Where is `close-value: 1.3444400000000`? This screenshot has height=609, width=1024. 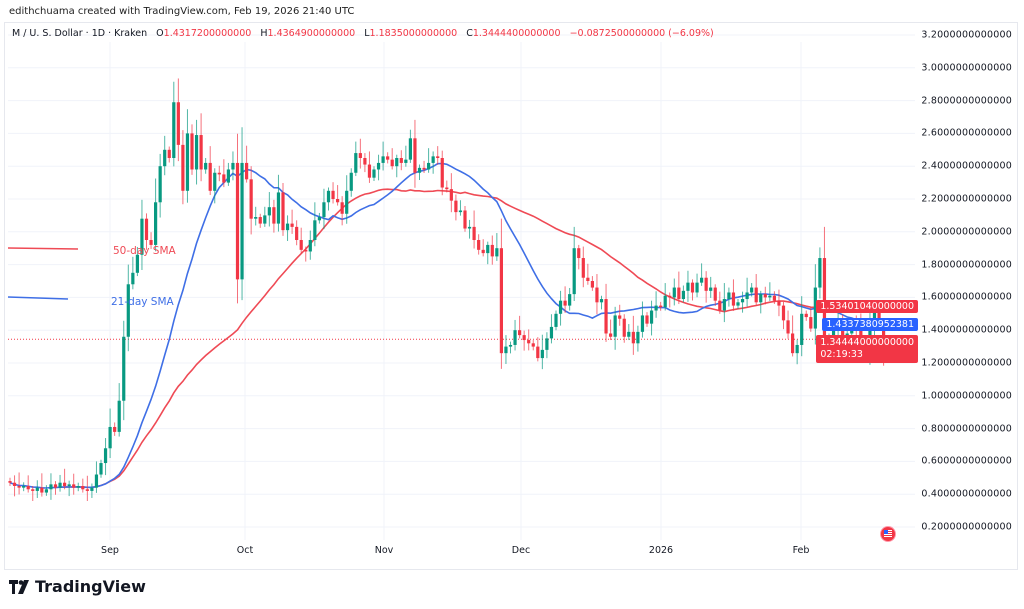 close-value: 1.3444400000000 is located at coordinates (516, 33).